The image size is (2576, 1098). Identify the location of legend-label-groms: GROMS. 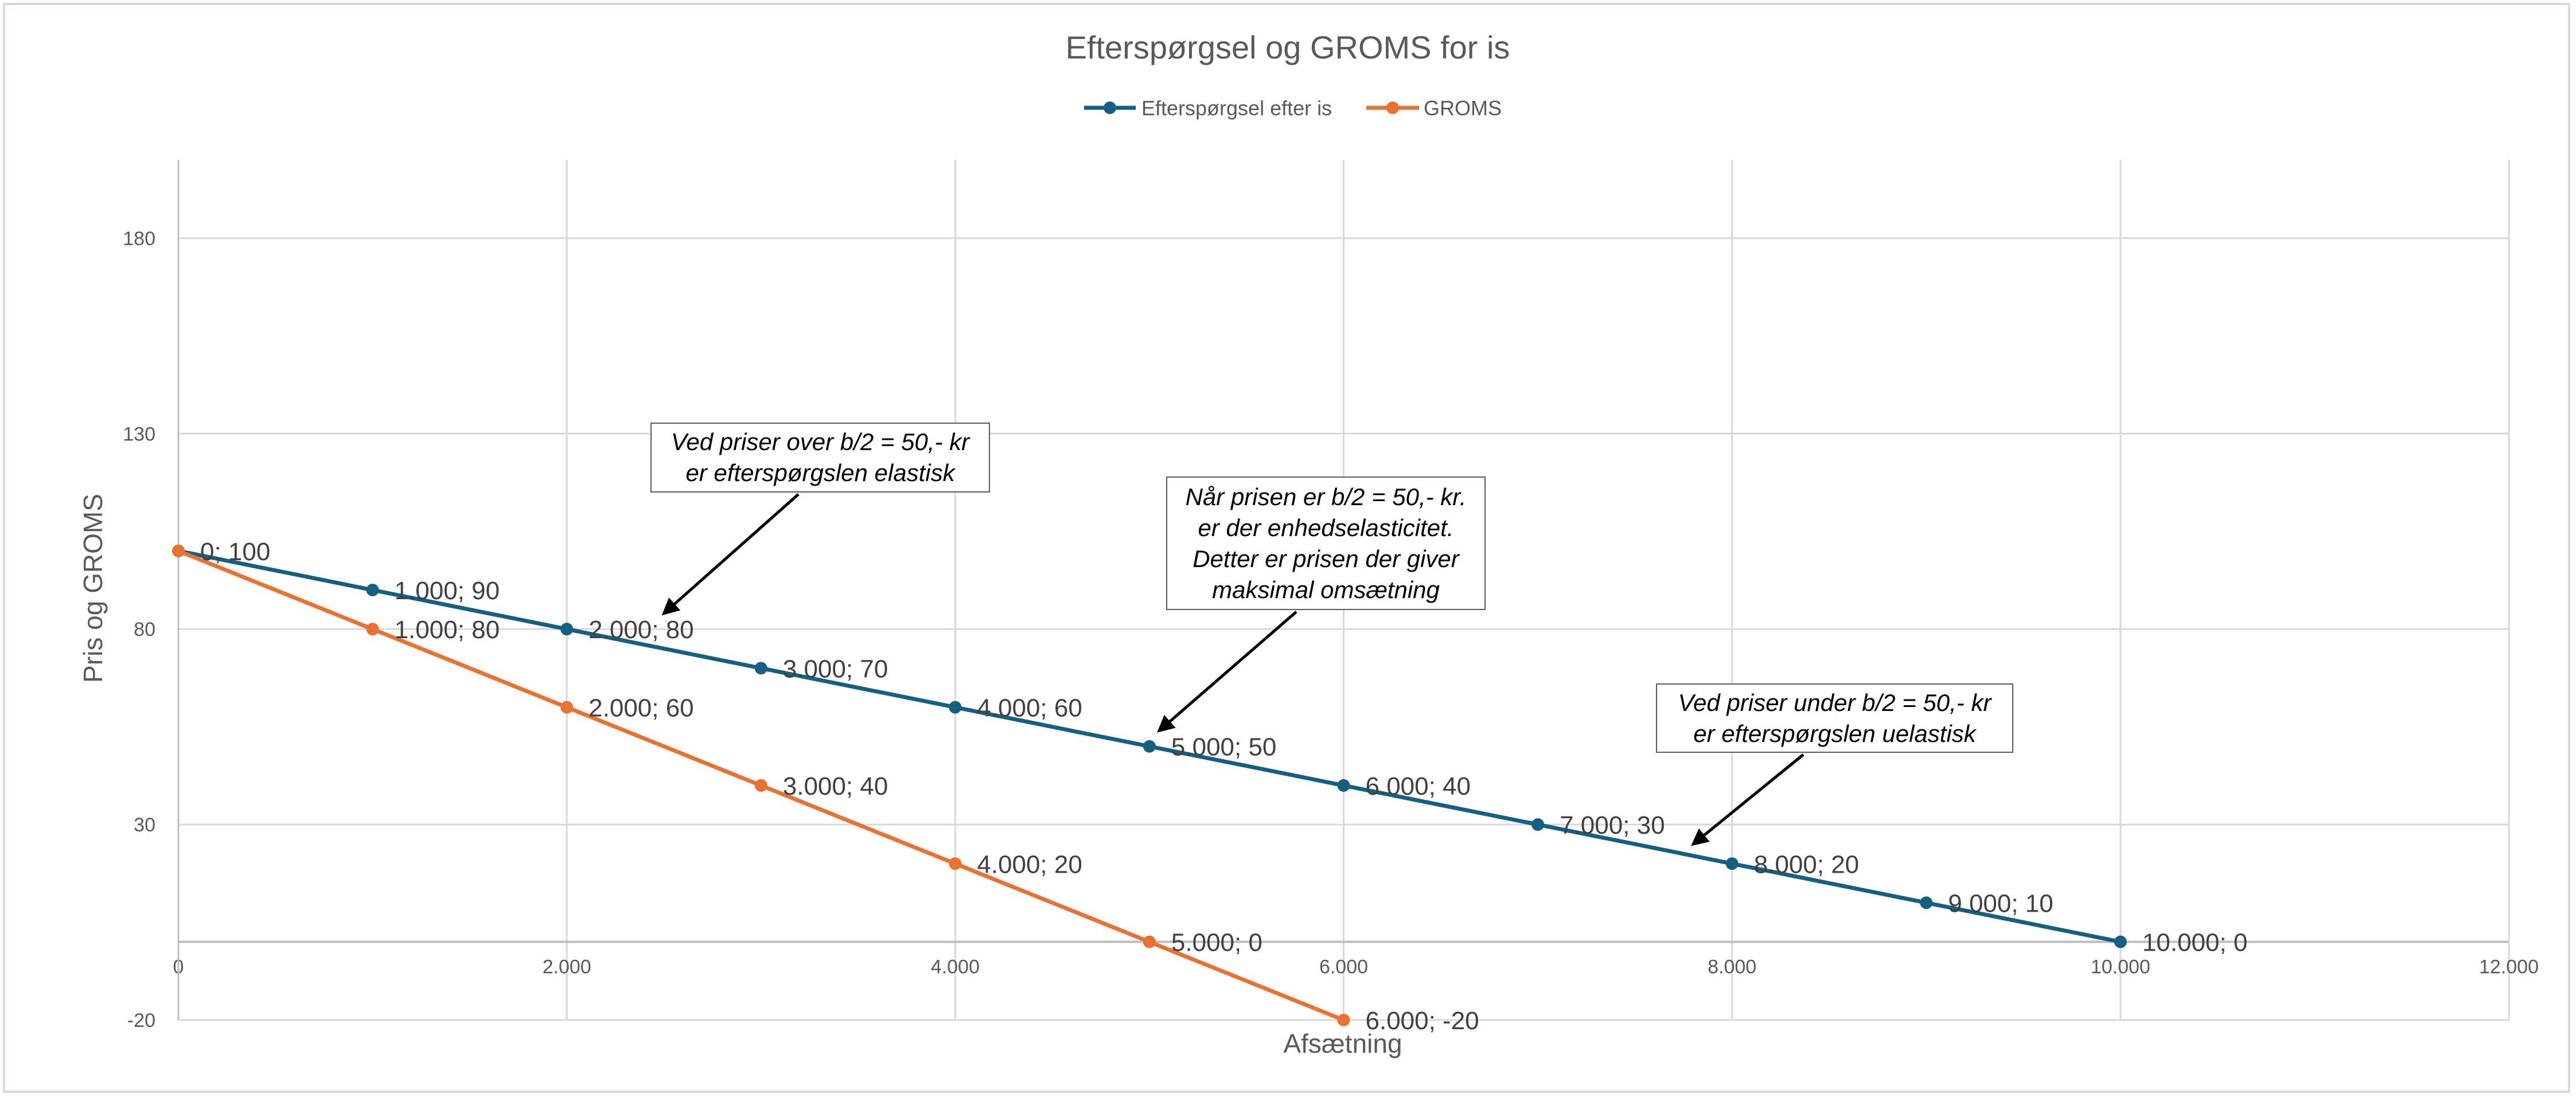
(1463, 108).